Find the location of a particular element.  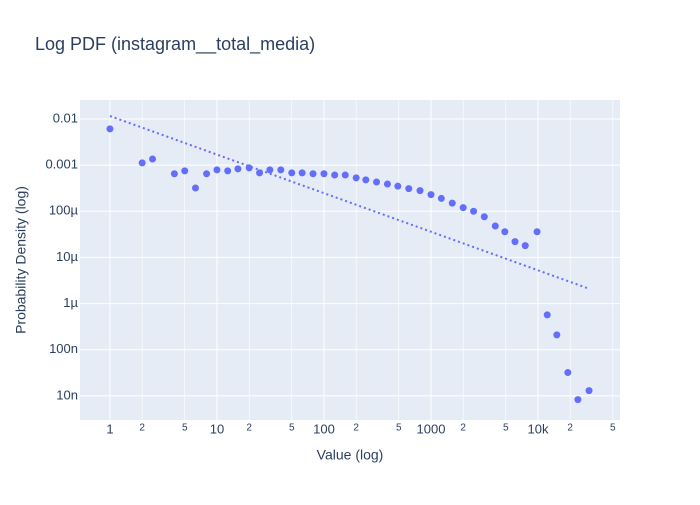

x-tick-label: 100 is located at coordinates (324, 428).